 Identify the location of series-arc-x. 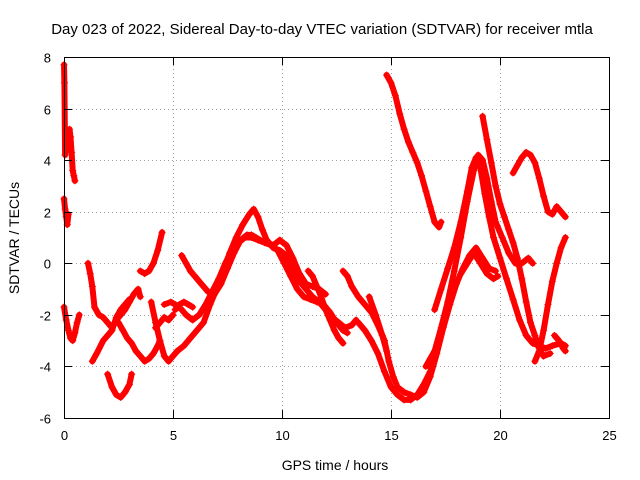
(550, 299).